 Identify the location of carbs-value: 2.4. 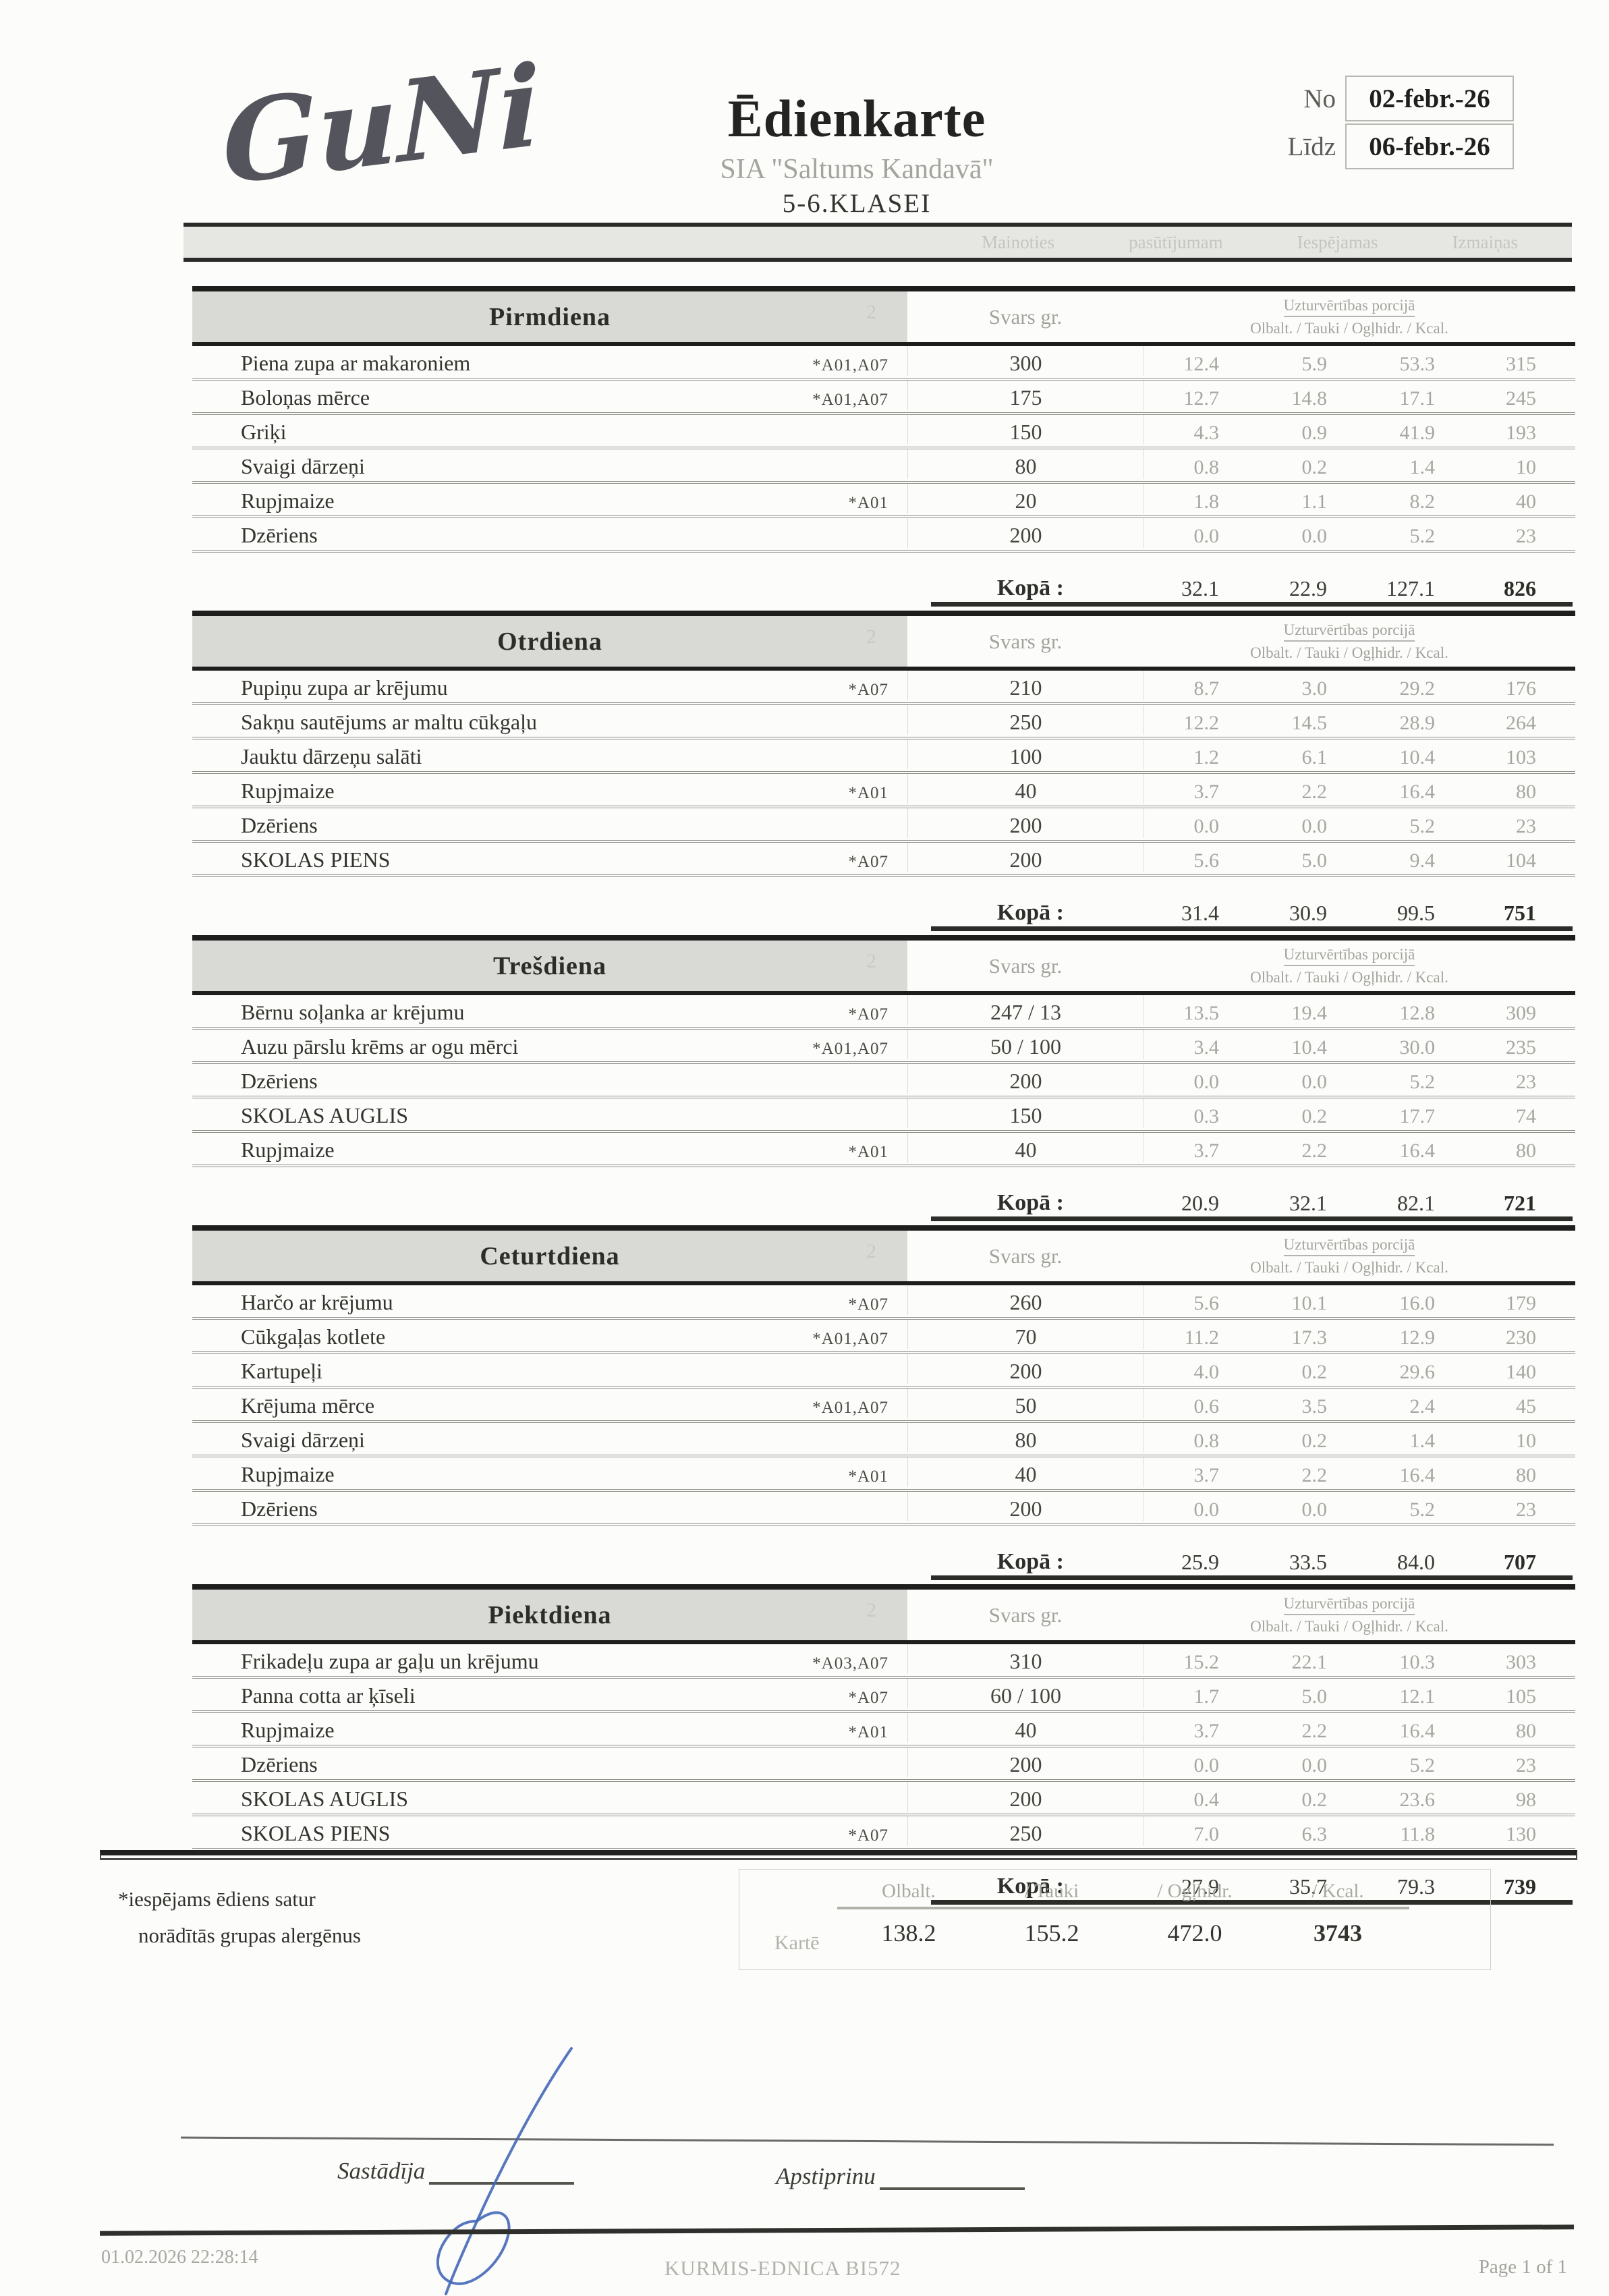
(1422, 1406).